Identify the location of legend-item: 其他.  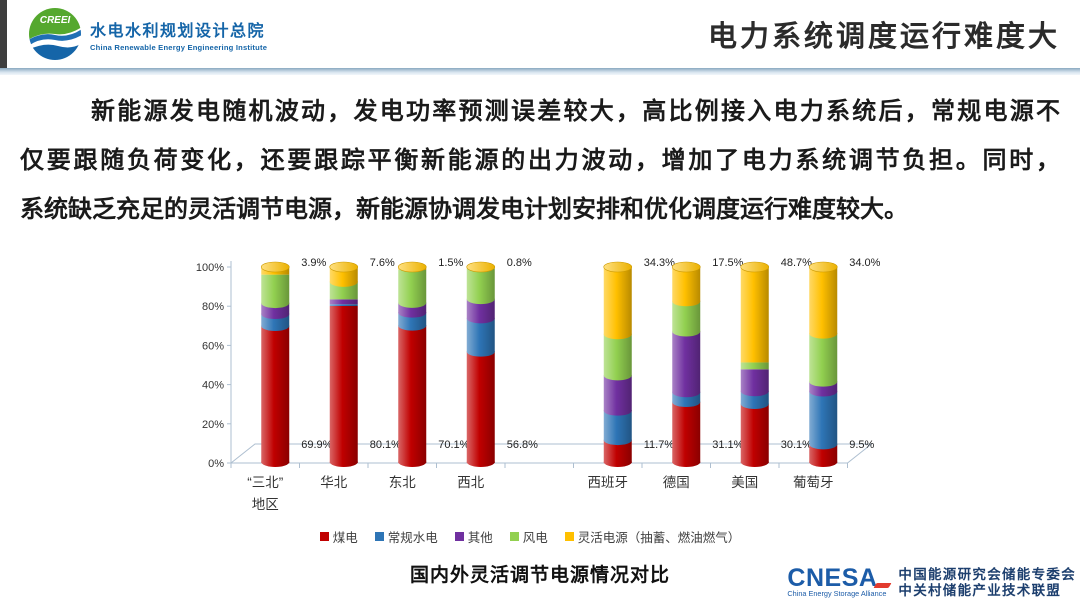
(473, 536).